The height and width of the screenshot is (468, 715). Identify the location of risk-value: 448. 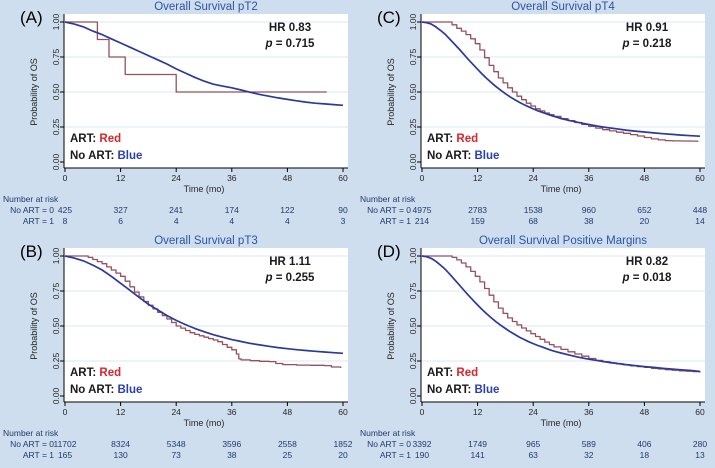
(700, 210).